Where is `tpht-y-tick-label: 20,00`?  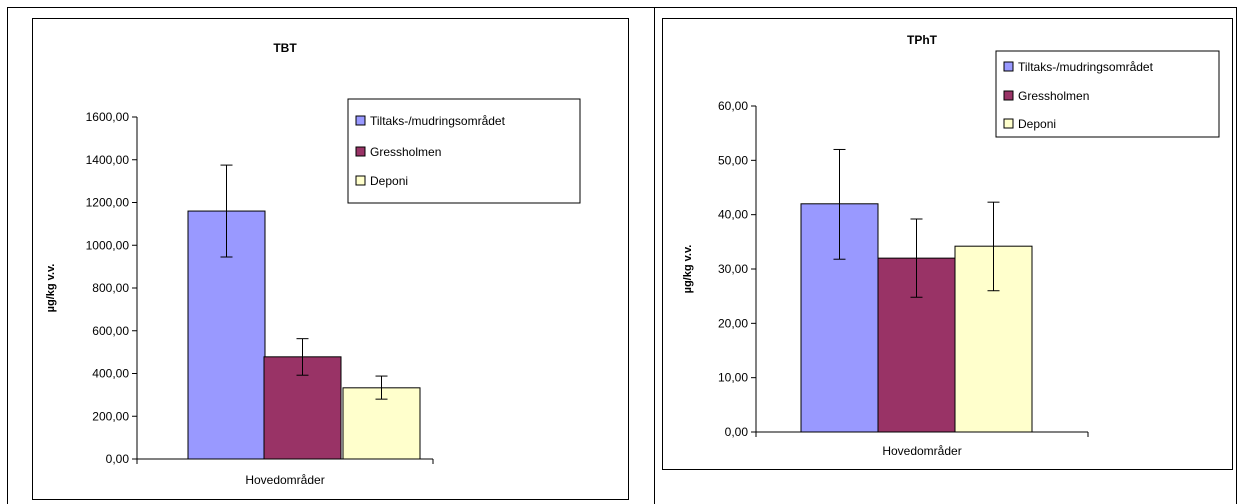
tpht-y-tick-label: 20,00 is located at coordinates (733, 323).